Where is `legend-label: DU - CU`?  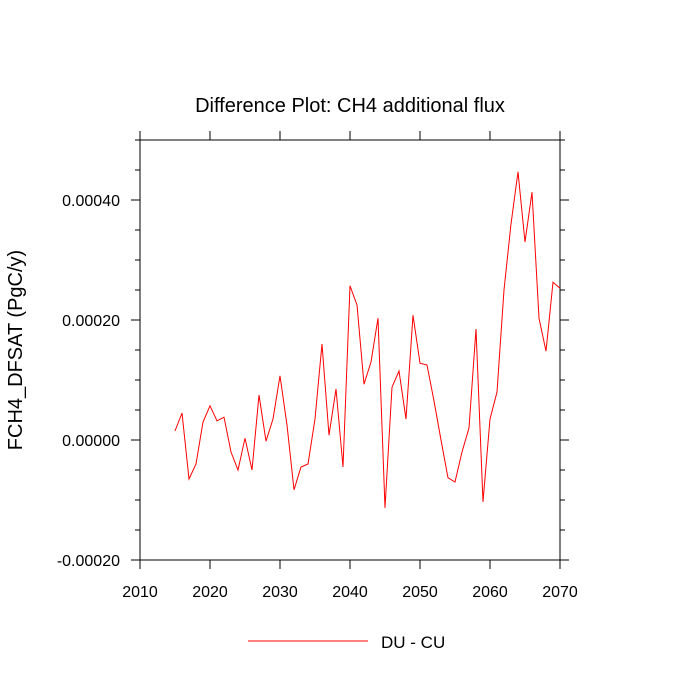
legend-label: DU - CU is located at coordinates (413, 642).